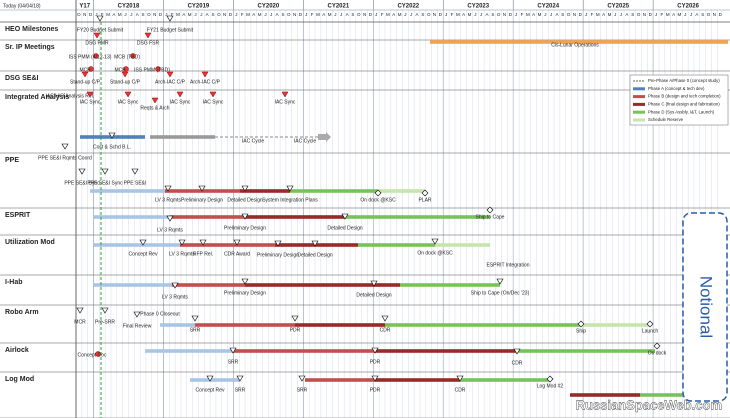 The height and width of the screenshot is (418, 730). Describe the element at coordinates (137, 326) in the screenshot. I see `milestone-label: Final Review` at that location.